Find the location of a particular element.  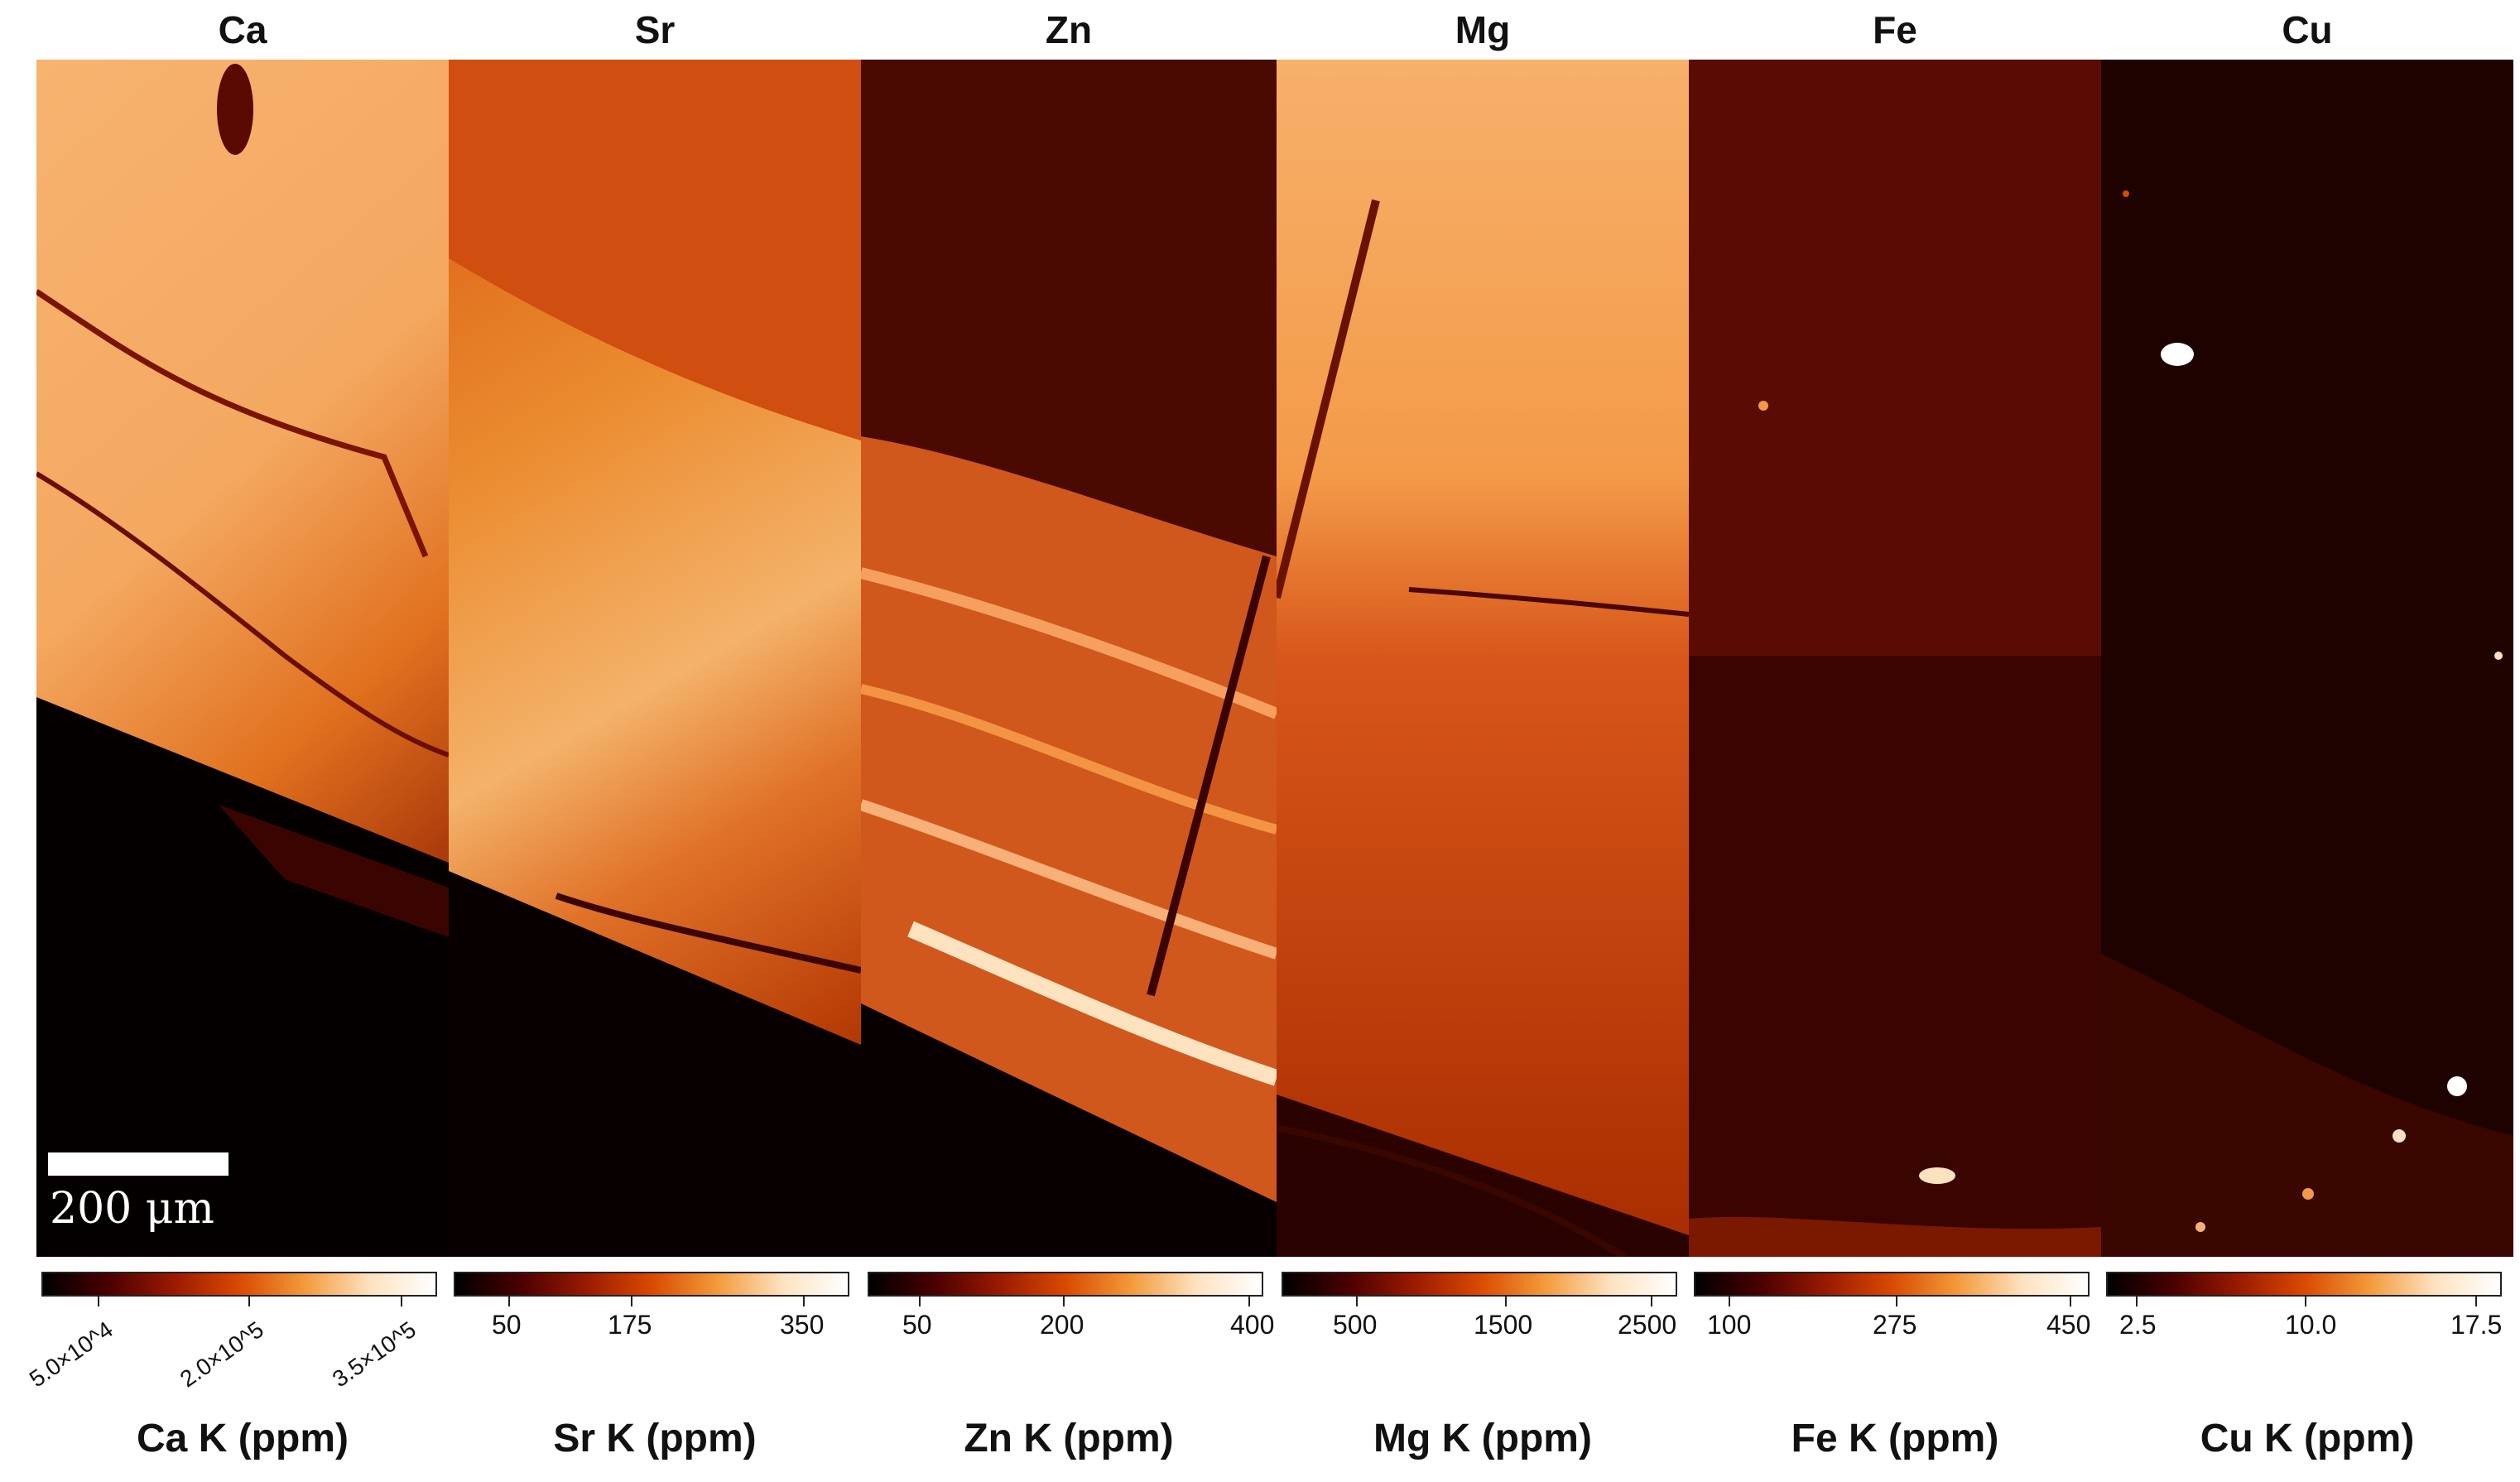

map-sr is located at coordinates (655, 658).